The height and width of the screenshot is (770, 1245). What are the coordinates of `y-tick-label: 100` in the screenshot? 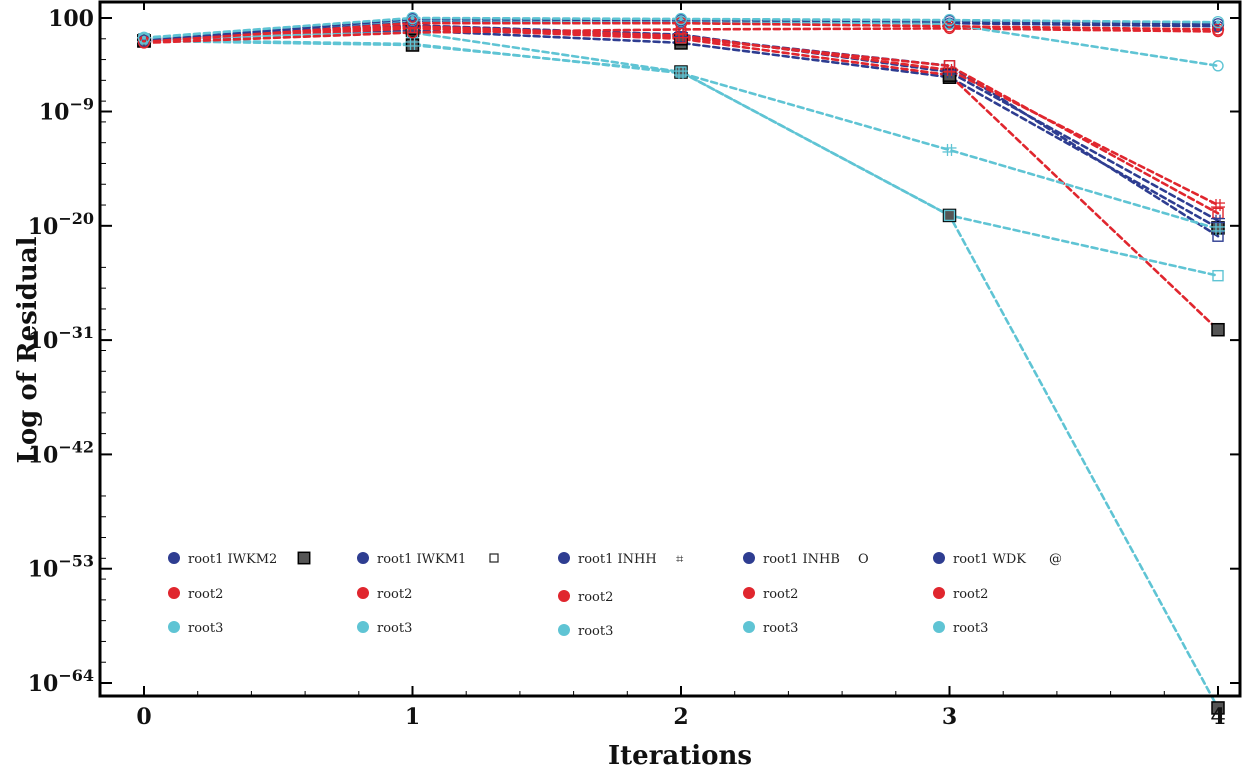 It's located at (71, 19).